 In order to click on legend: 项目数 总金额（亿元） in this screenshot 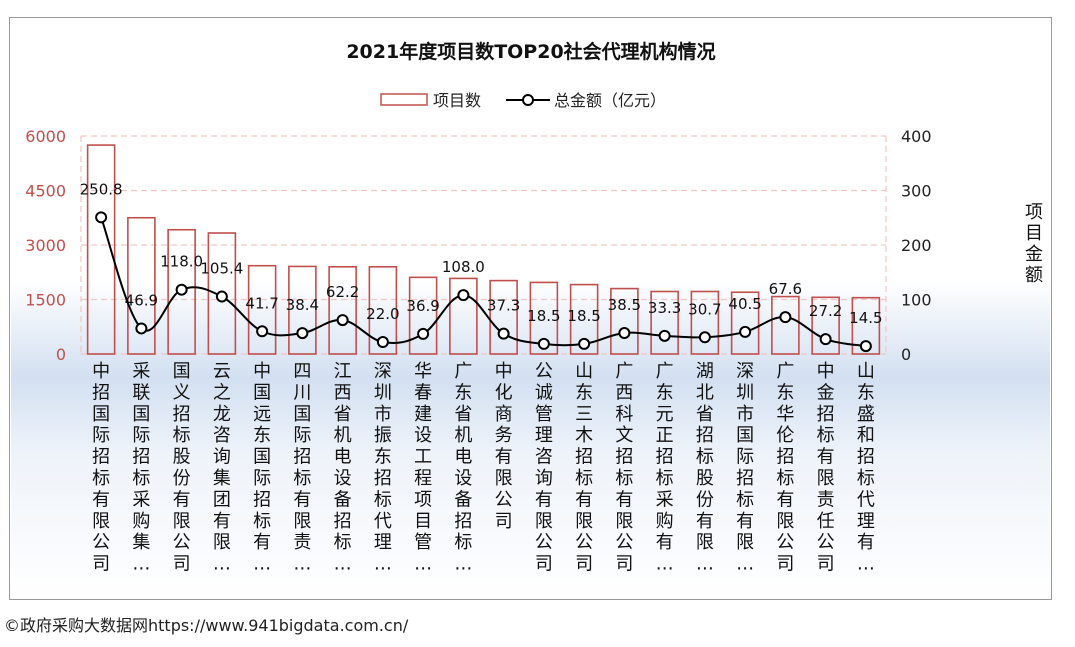, I will do `click(523, 100)`.